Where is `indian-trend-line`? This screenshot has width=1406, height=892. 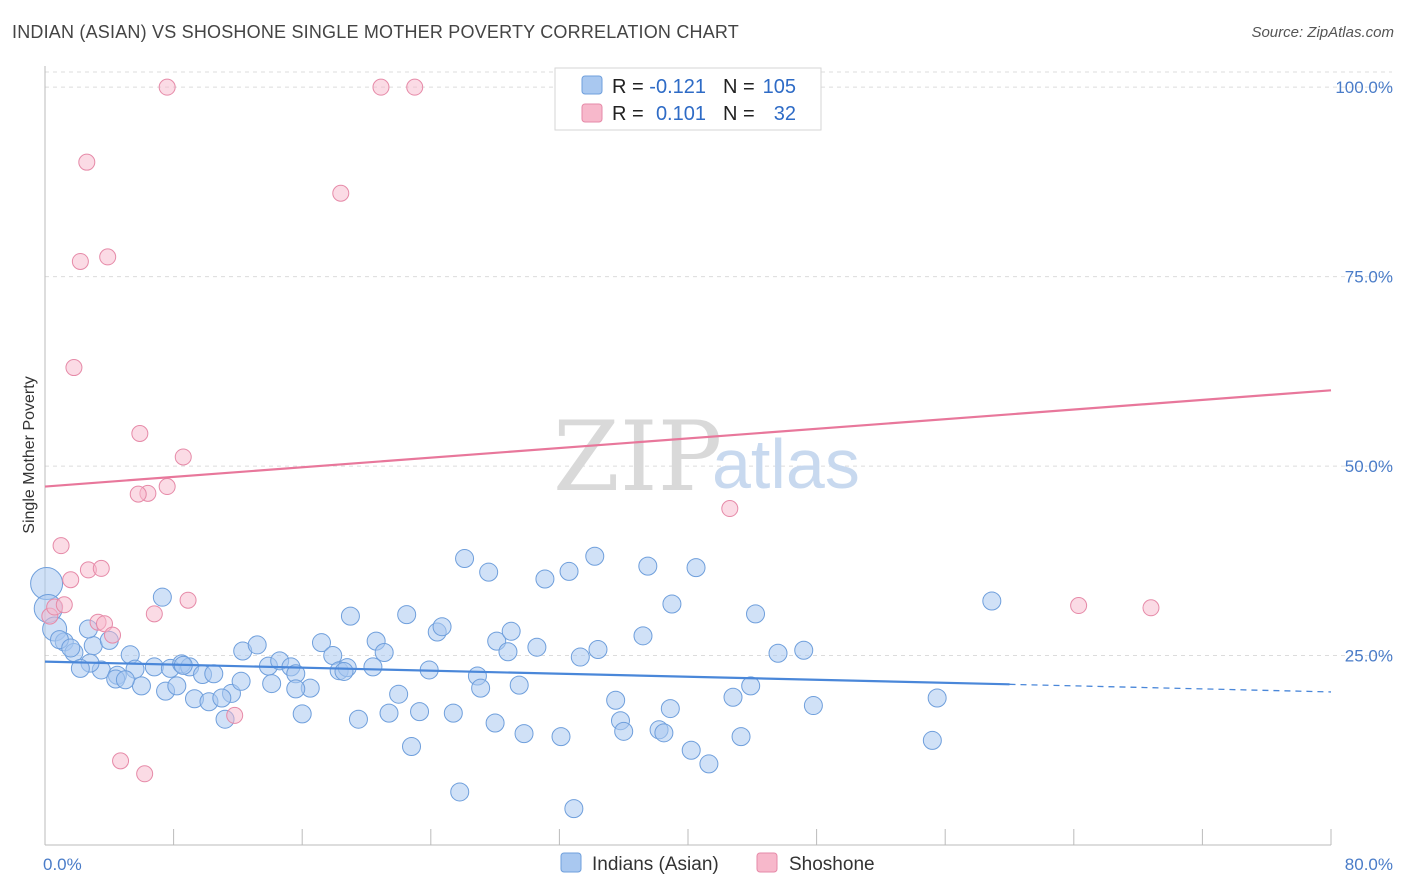
indian-trend-line is located at coordinates (527, 673).